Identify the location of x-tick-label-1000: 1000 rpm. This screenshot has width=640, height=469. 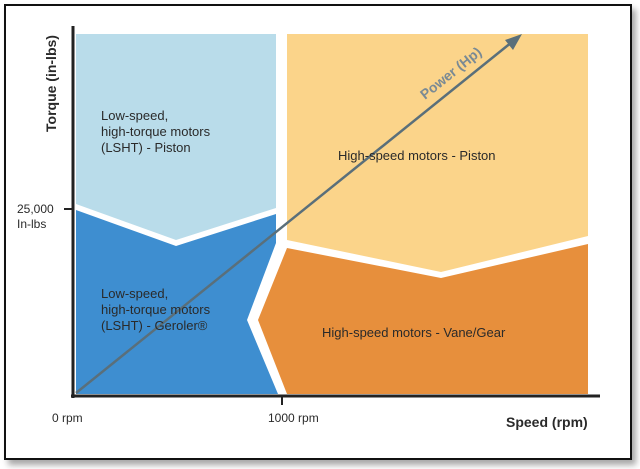
(293, 418).